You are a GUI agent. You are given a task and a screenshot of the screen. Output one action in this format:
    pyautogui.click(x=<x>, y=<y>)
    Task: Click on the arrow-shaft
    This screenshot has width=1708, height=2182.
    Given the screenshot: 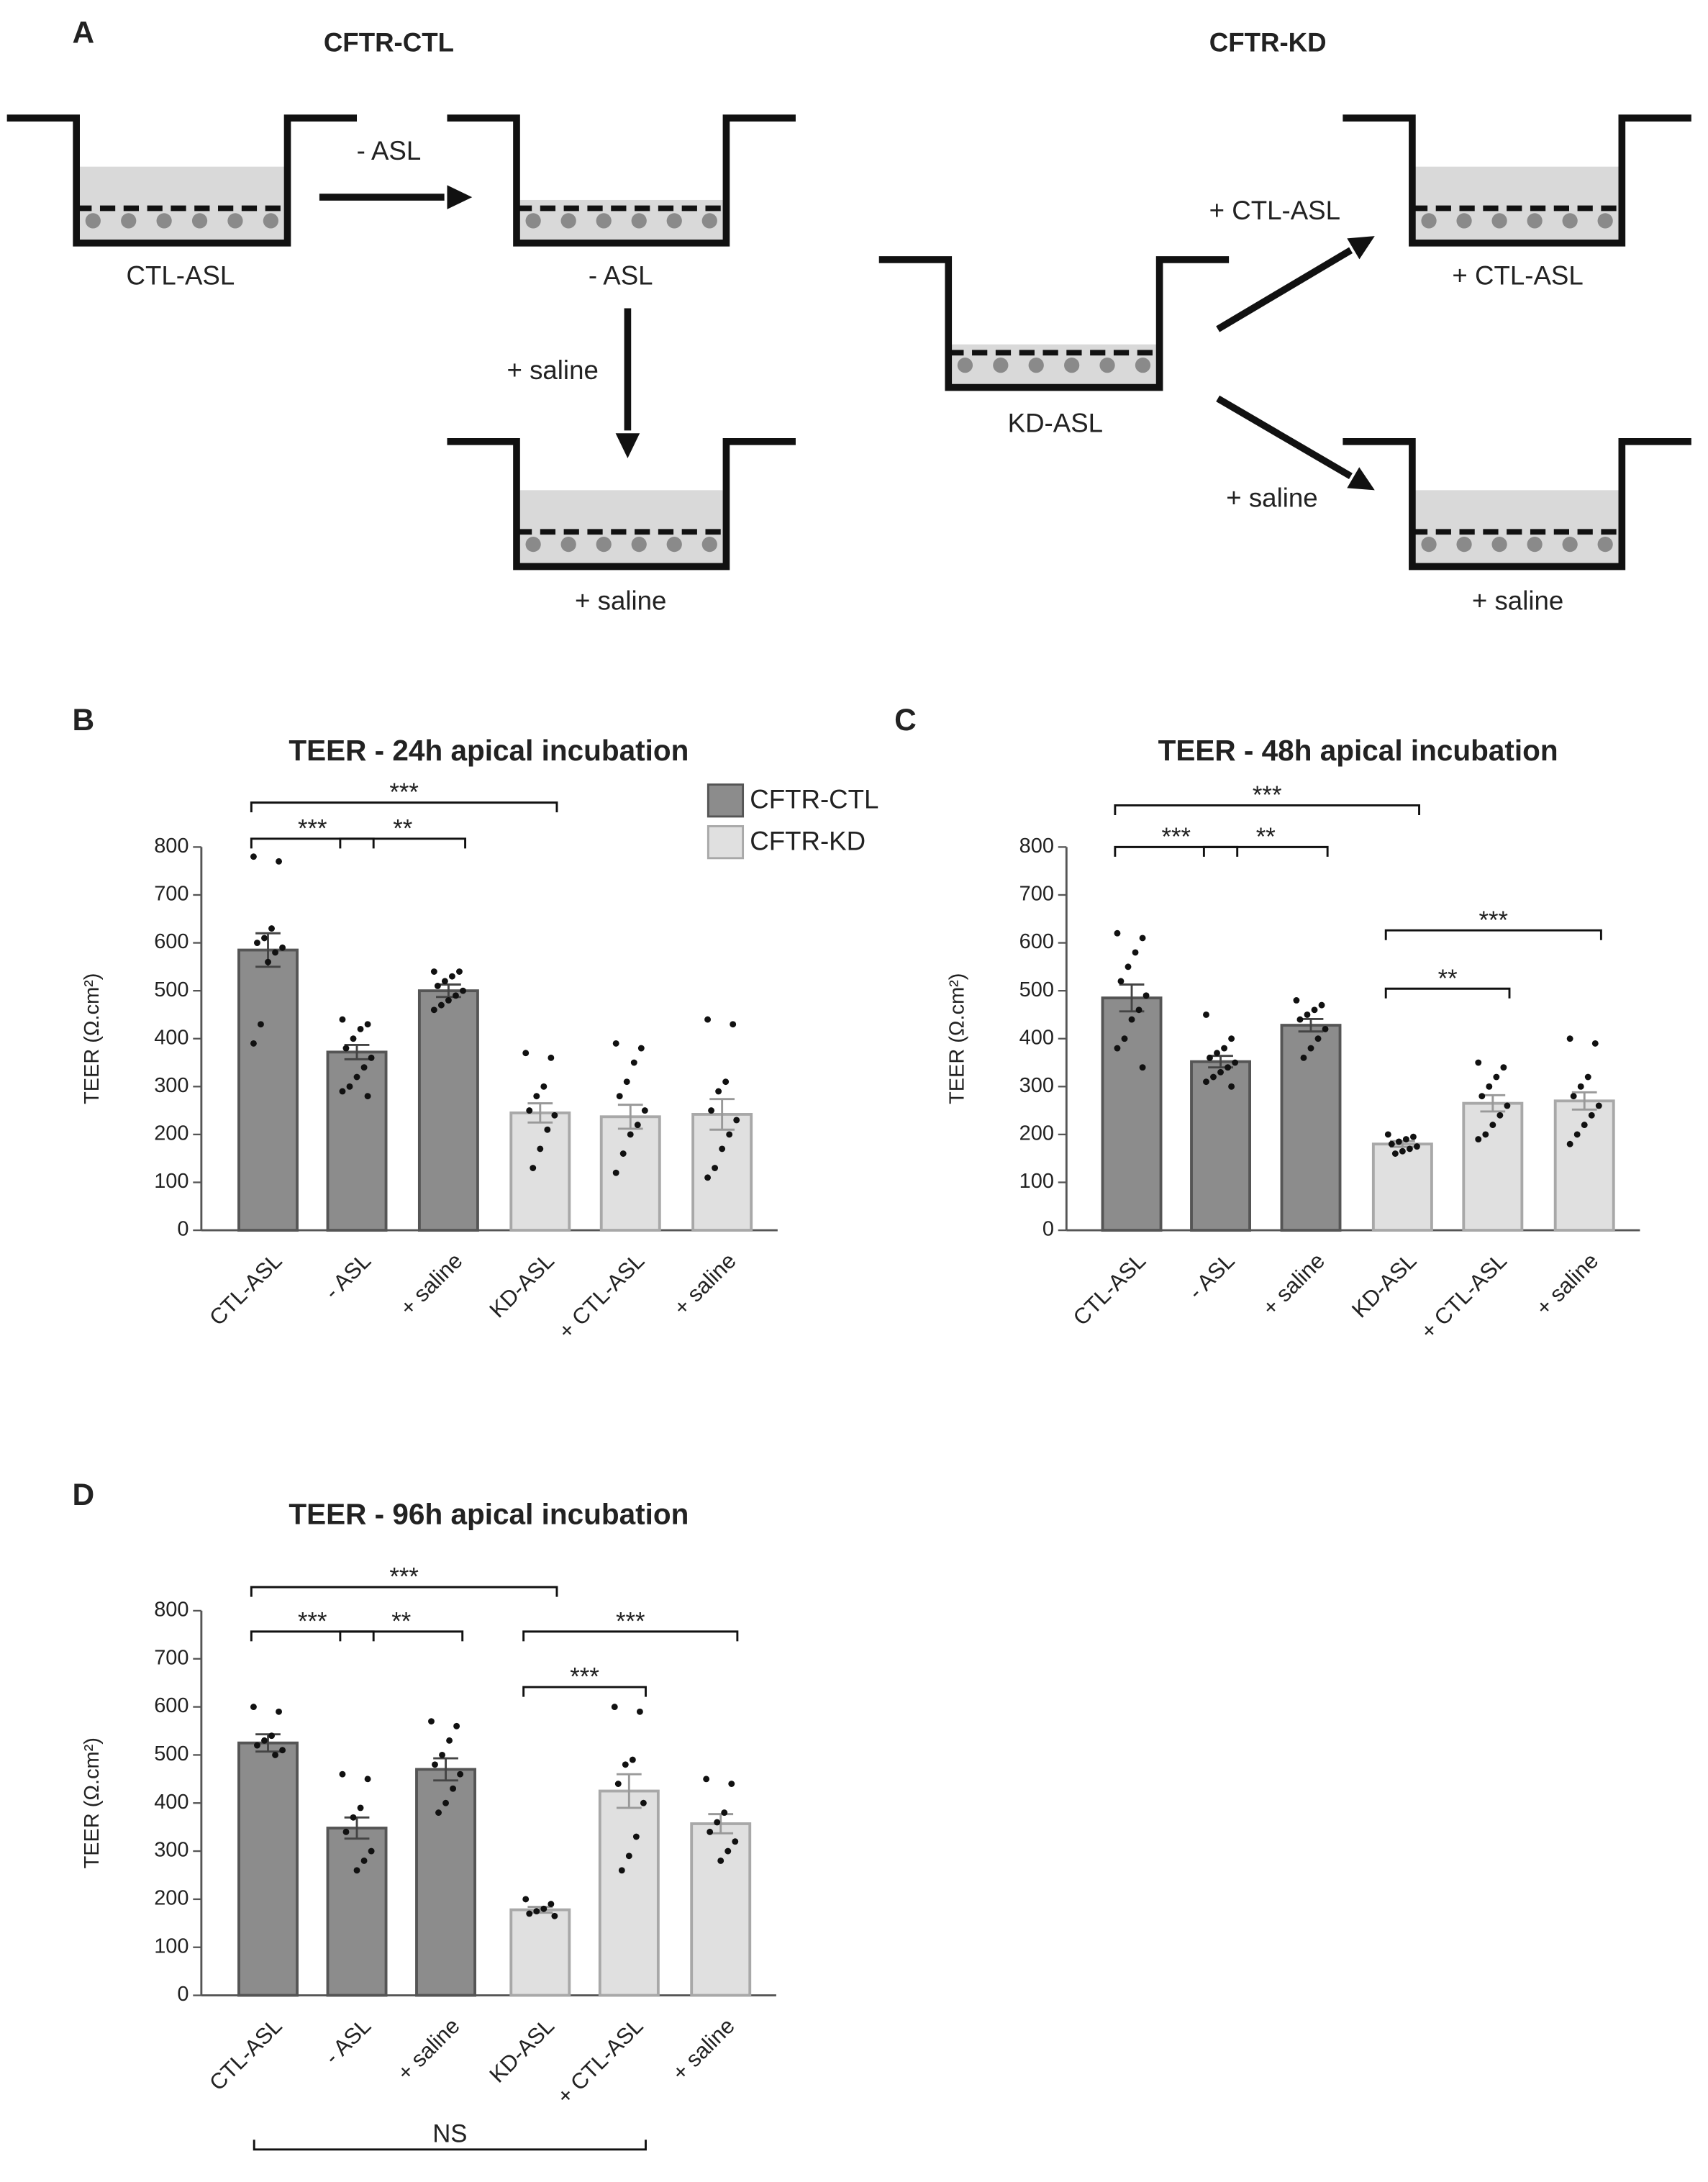 What is the action you would take?
    pyautogui.click(x=1285, y=438)
    